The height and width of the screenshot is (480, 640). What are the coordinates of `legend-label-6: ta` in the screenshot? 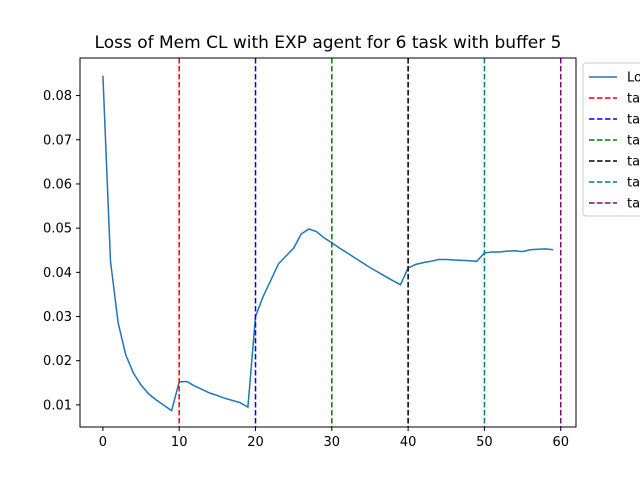 It's located at (633, 204).